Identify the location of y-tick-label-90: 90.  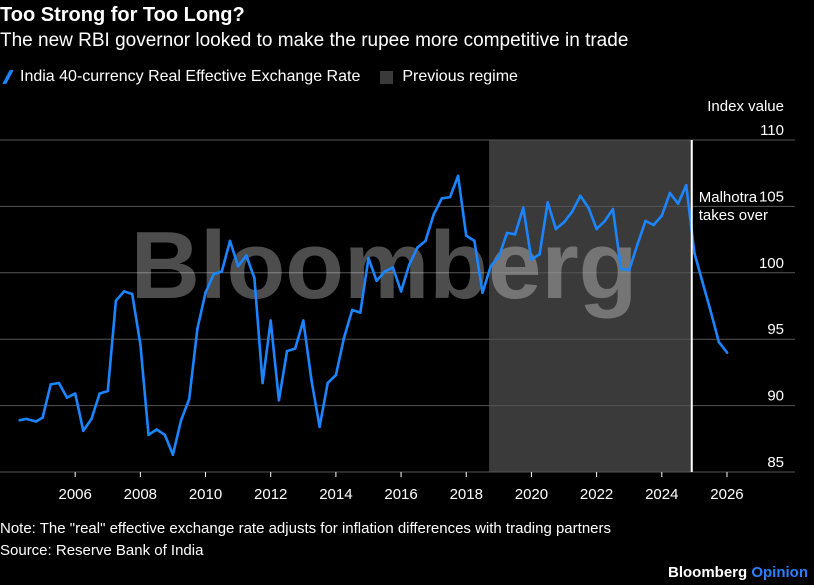
(775, 396).